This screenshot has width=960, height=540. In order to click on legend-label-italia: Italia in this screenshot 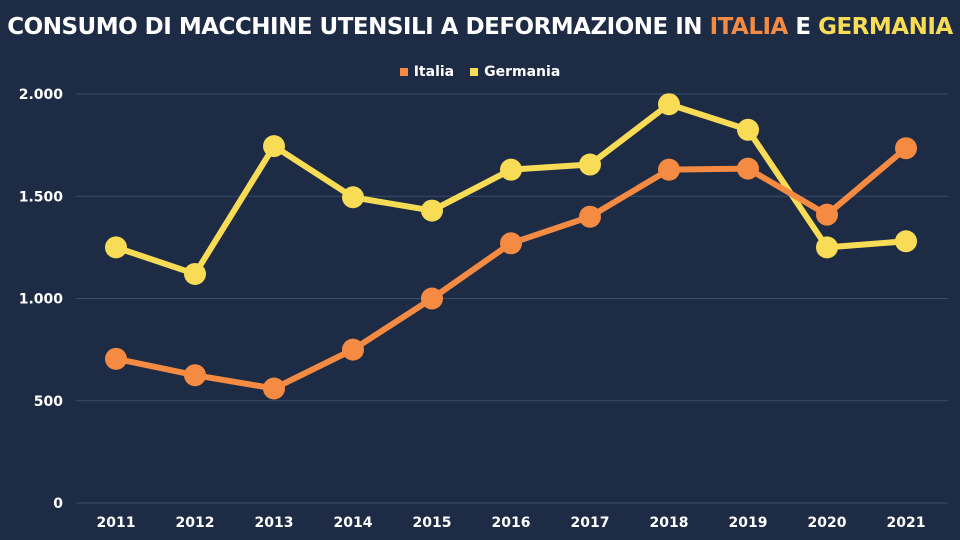, I will do `click(434, 72)`.